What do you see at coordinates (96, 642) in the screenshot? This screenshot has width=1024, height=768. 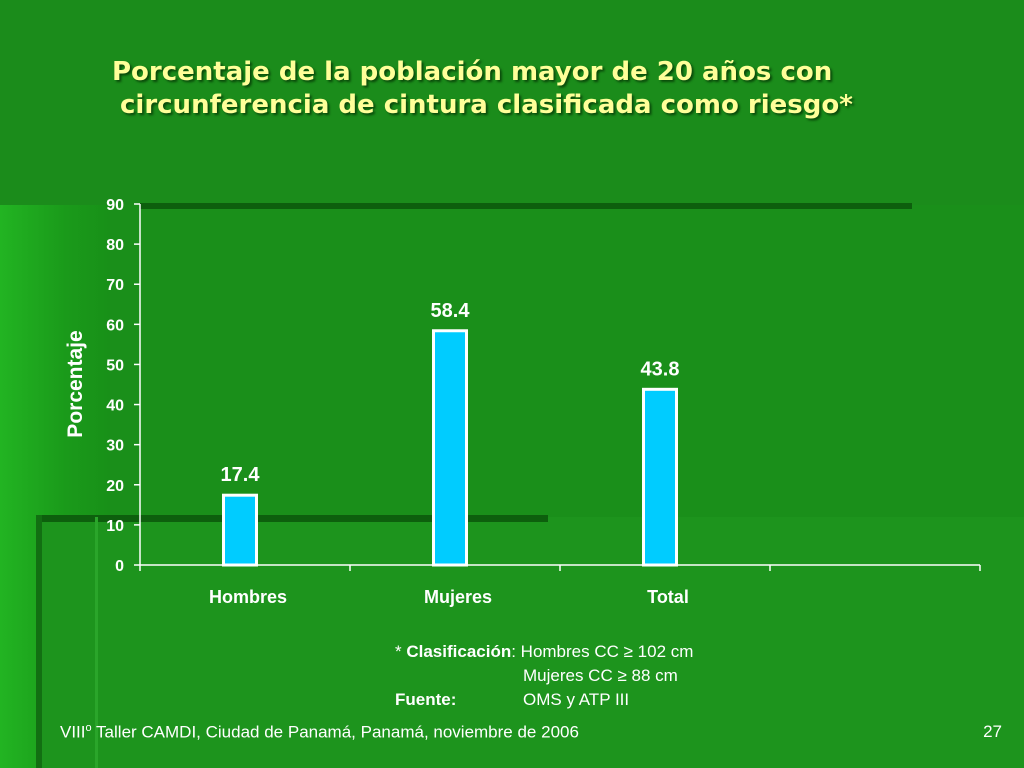 I see `decorative-line-vertical` at bounding box center [96, 642].